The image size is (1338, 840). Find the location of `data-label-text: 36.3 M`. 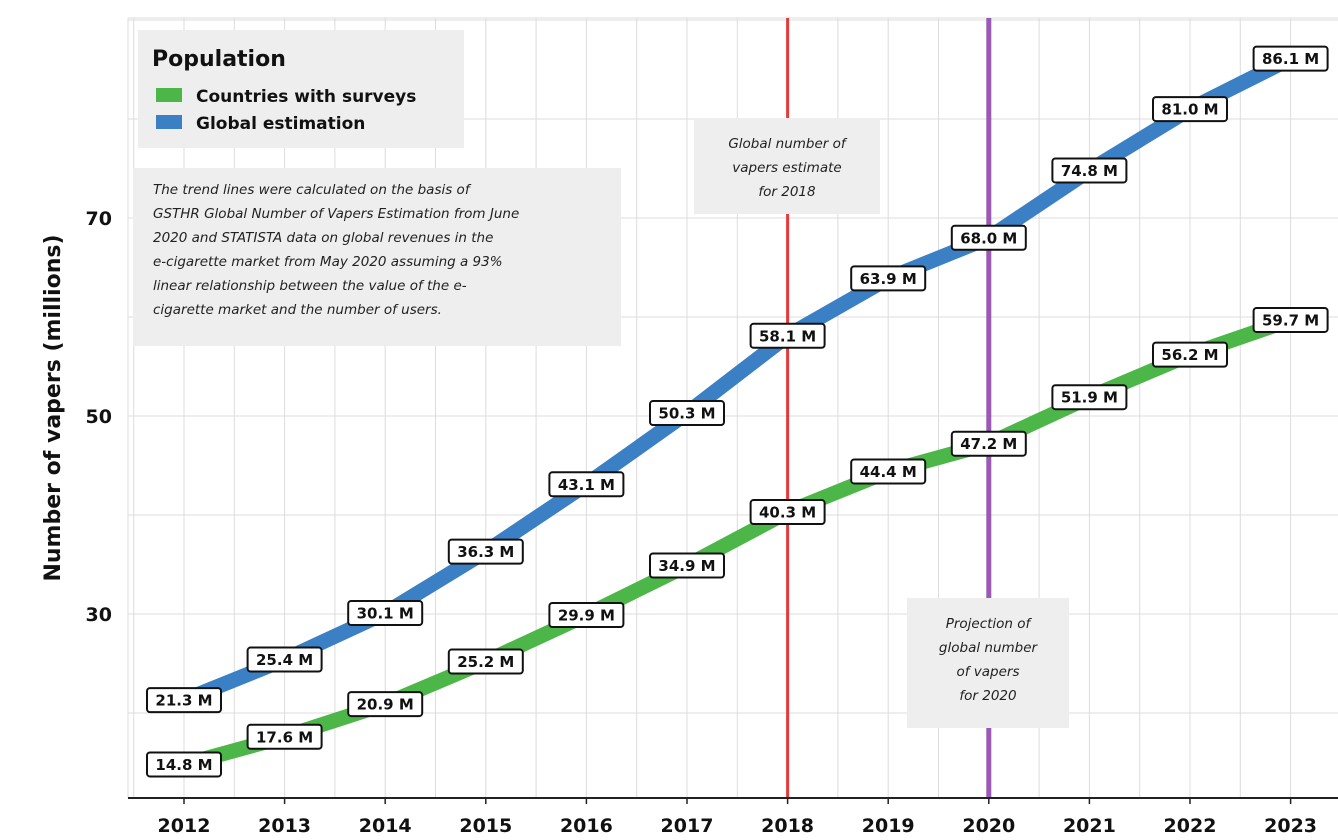

data-label-text: 36.3 M is located at coordinates (485, 552).